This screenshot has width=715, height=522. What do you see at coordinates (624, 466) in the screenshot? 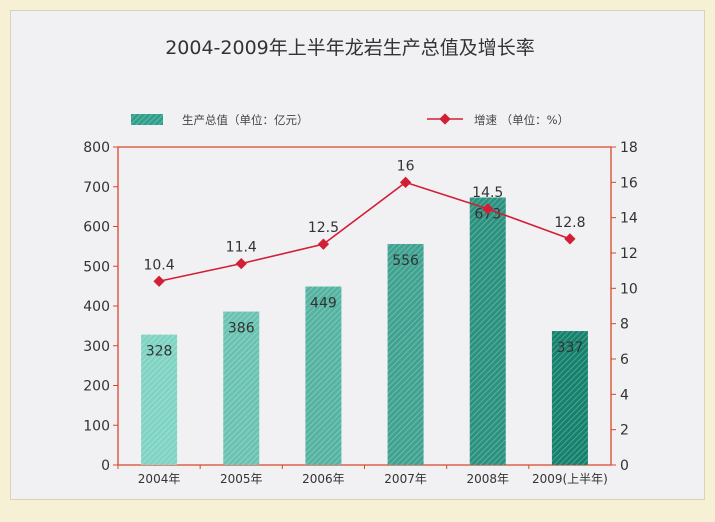
I see `right-tick-label: 0` at bounding box center [624, 466].